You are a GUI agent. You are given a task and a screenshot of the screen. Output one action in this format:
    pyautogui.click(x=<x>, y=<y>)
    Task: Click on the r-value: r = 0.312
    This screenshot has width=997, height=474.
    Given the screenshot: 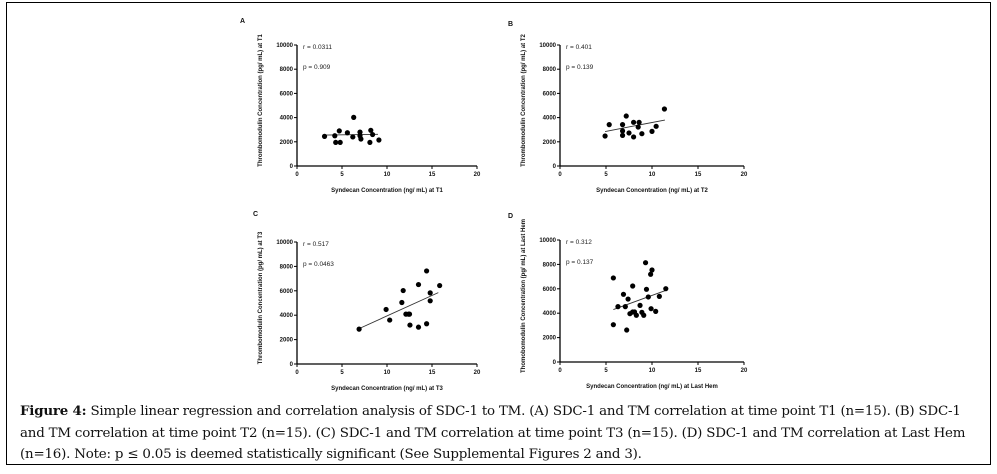 What is the action you would take?
    pyautogui.click(x=579, y=242)
    